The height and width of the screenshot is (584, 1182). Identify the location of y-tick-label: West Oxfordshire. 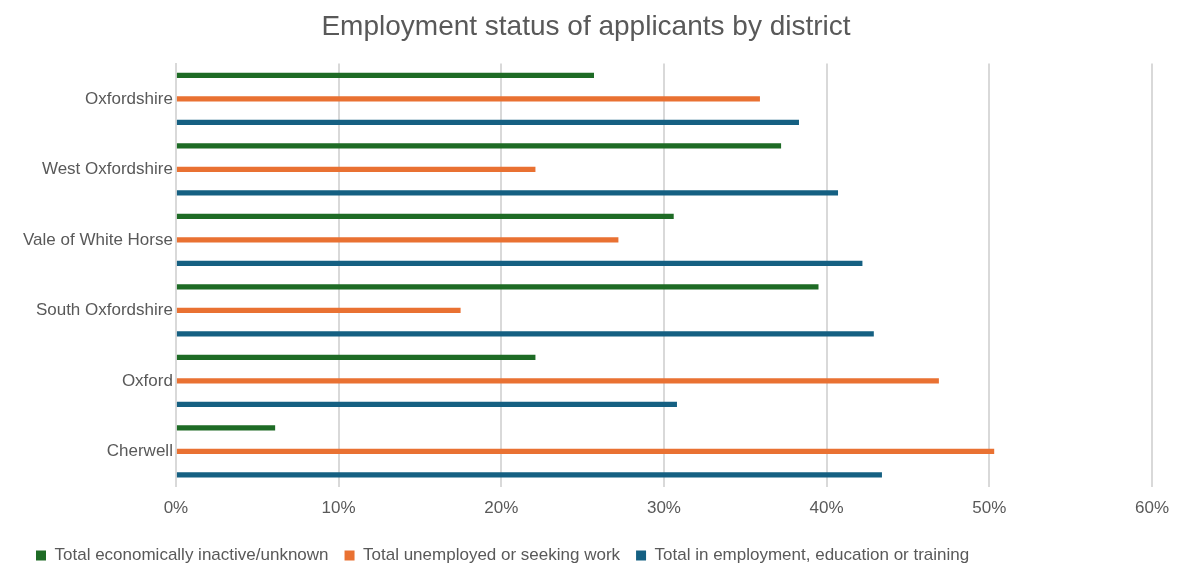
(107, 169).